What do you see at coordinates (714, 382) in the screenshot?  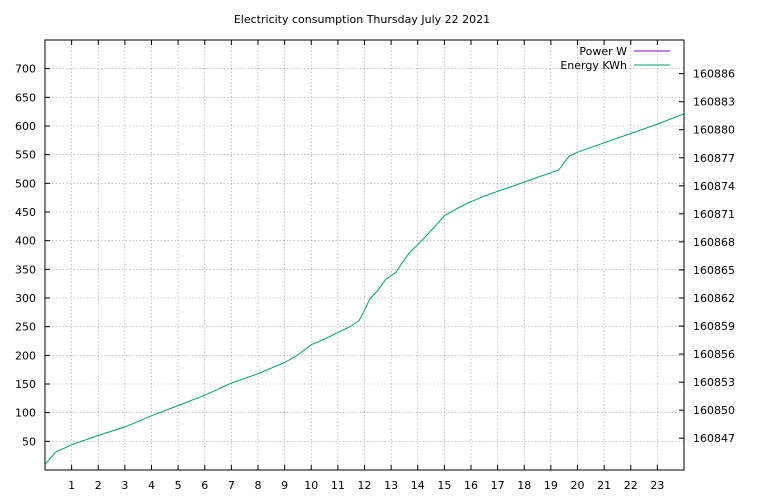 I see `y2-tick-label: 160853` at bounding box center [714, 382].